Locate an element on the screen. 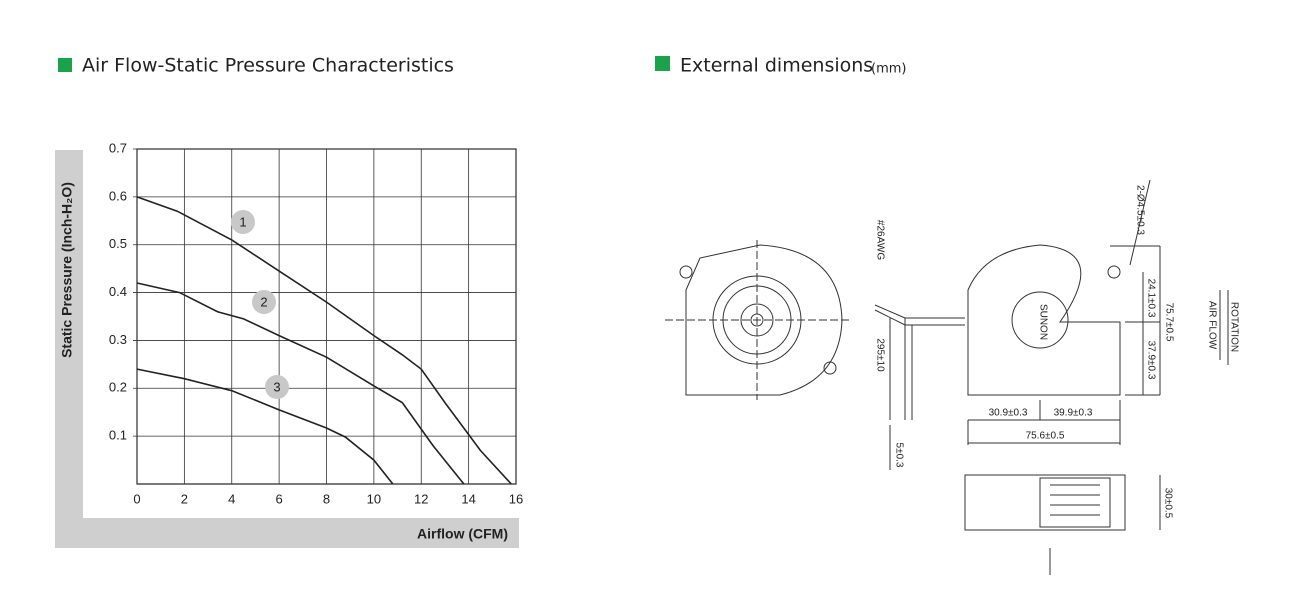 This screenshot has width=1298, height=610. brand: SUNON is located at coordinates (1042, 322).